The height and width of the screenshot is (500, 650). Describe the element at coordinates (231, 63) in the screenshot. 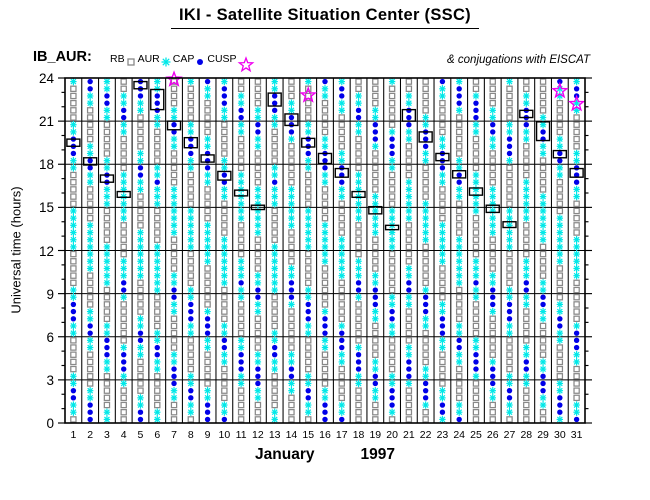

I see `legend-item-cusp: CUSP` at that location.